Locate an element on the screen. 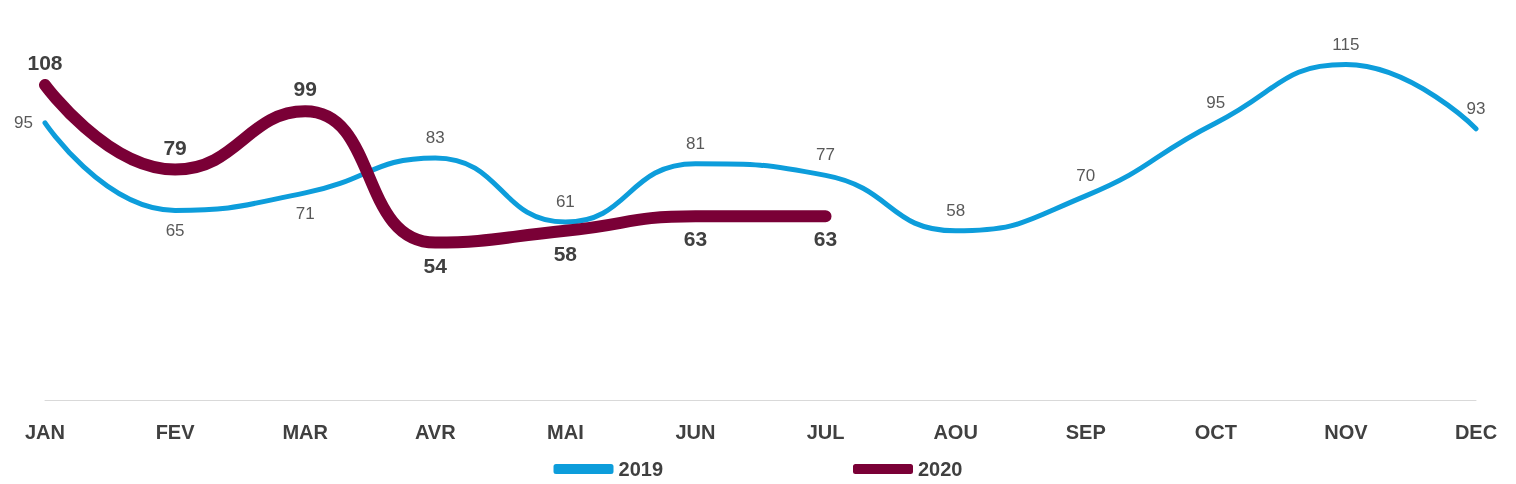 This screenshot has width=1516, height=484. x-tick-label: OCT is located at coordinates (1215, 432).